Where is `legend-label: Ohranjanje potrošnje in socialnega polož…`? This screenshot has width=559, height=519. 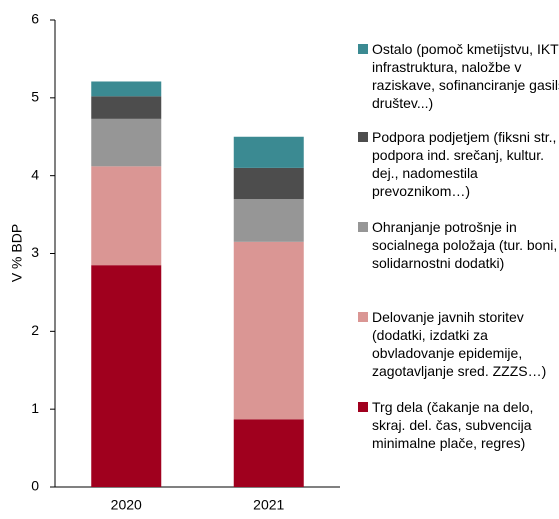
legend-label: Ohranjanje potrošnje in socialnega polož… is located at coordinates (465, 245).